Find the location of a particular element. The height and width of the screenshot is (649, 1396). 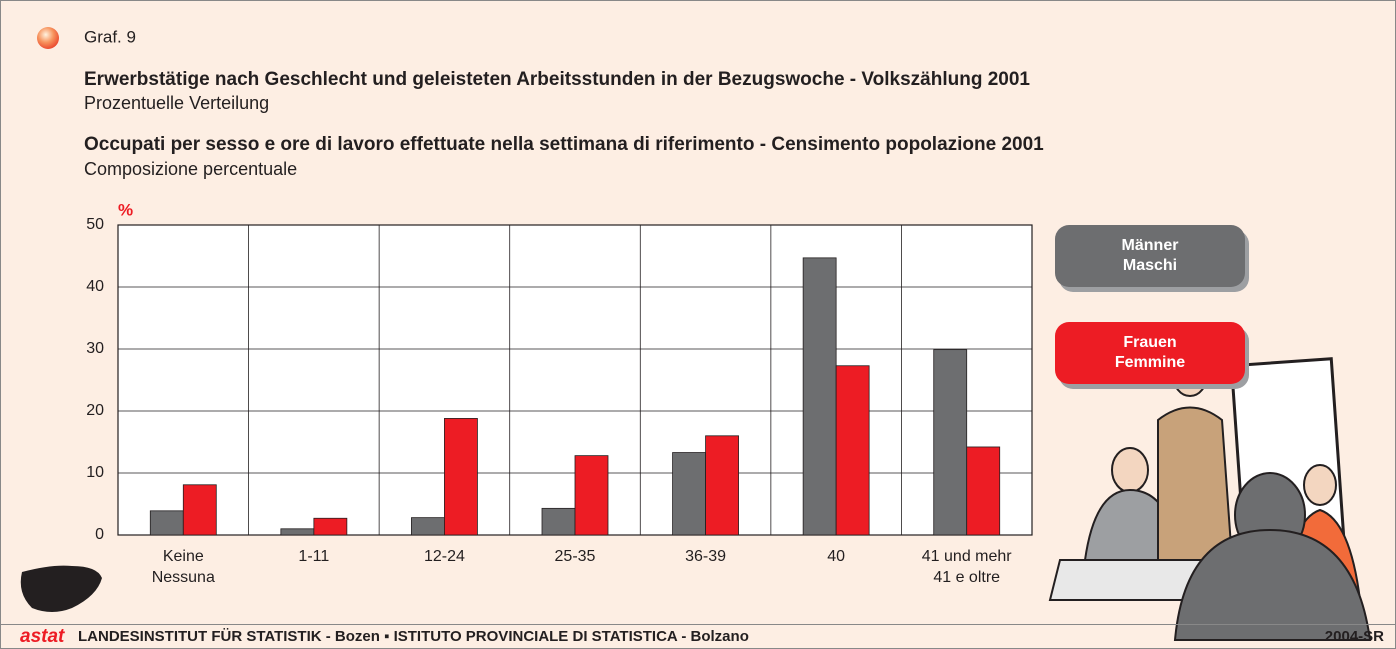

x-tick-label: 40 is located at coordinates (836, 556).